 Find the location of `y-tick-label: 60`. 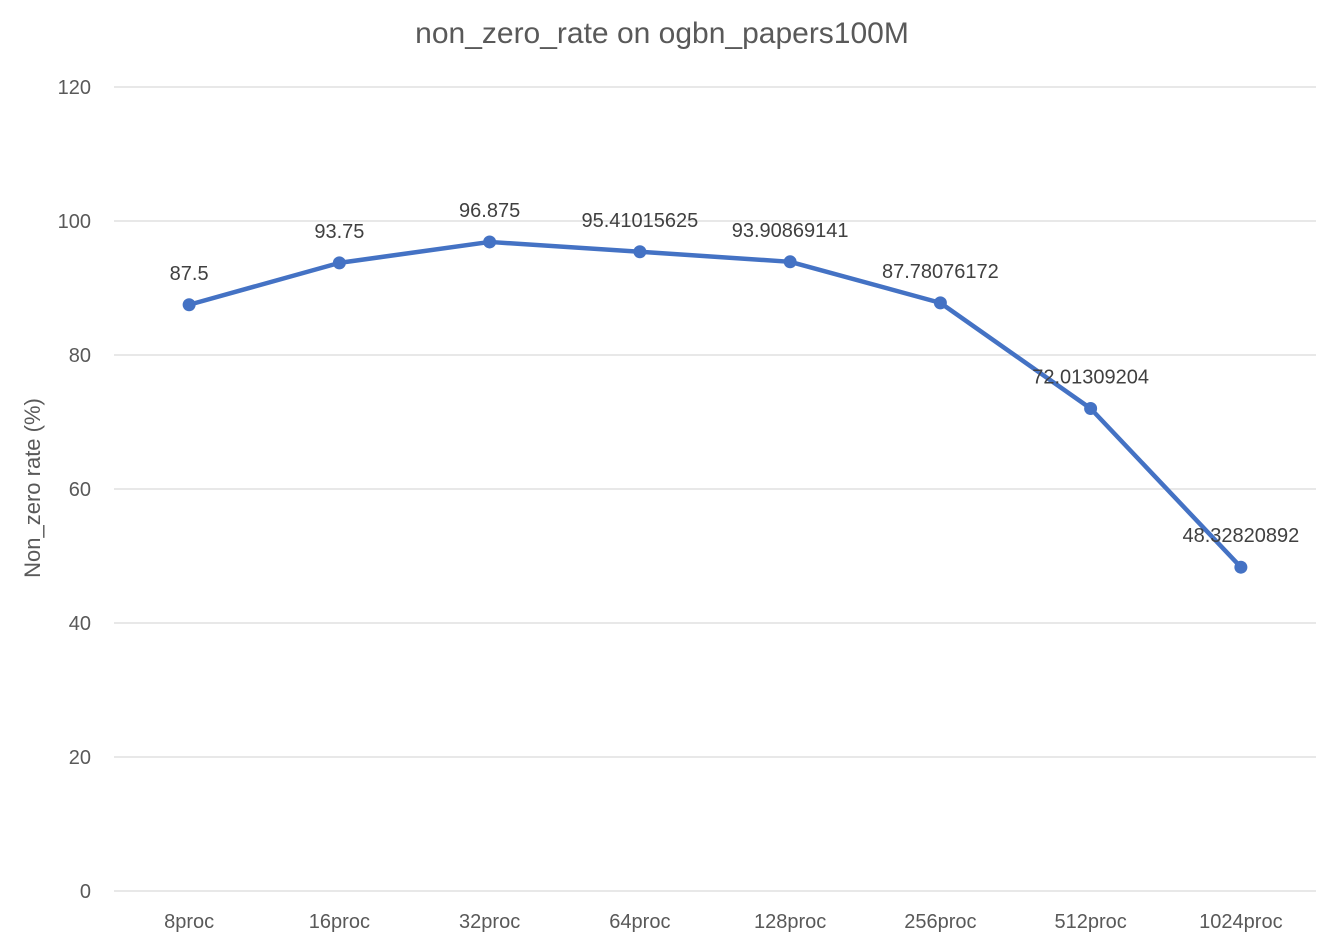

y-tick-label: 60 is located at coordinates (80, 490).